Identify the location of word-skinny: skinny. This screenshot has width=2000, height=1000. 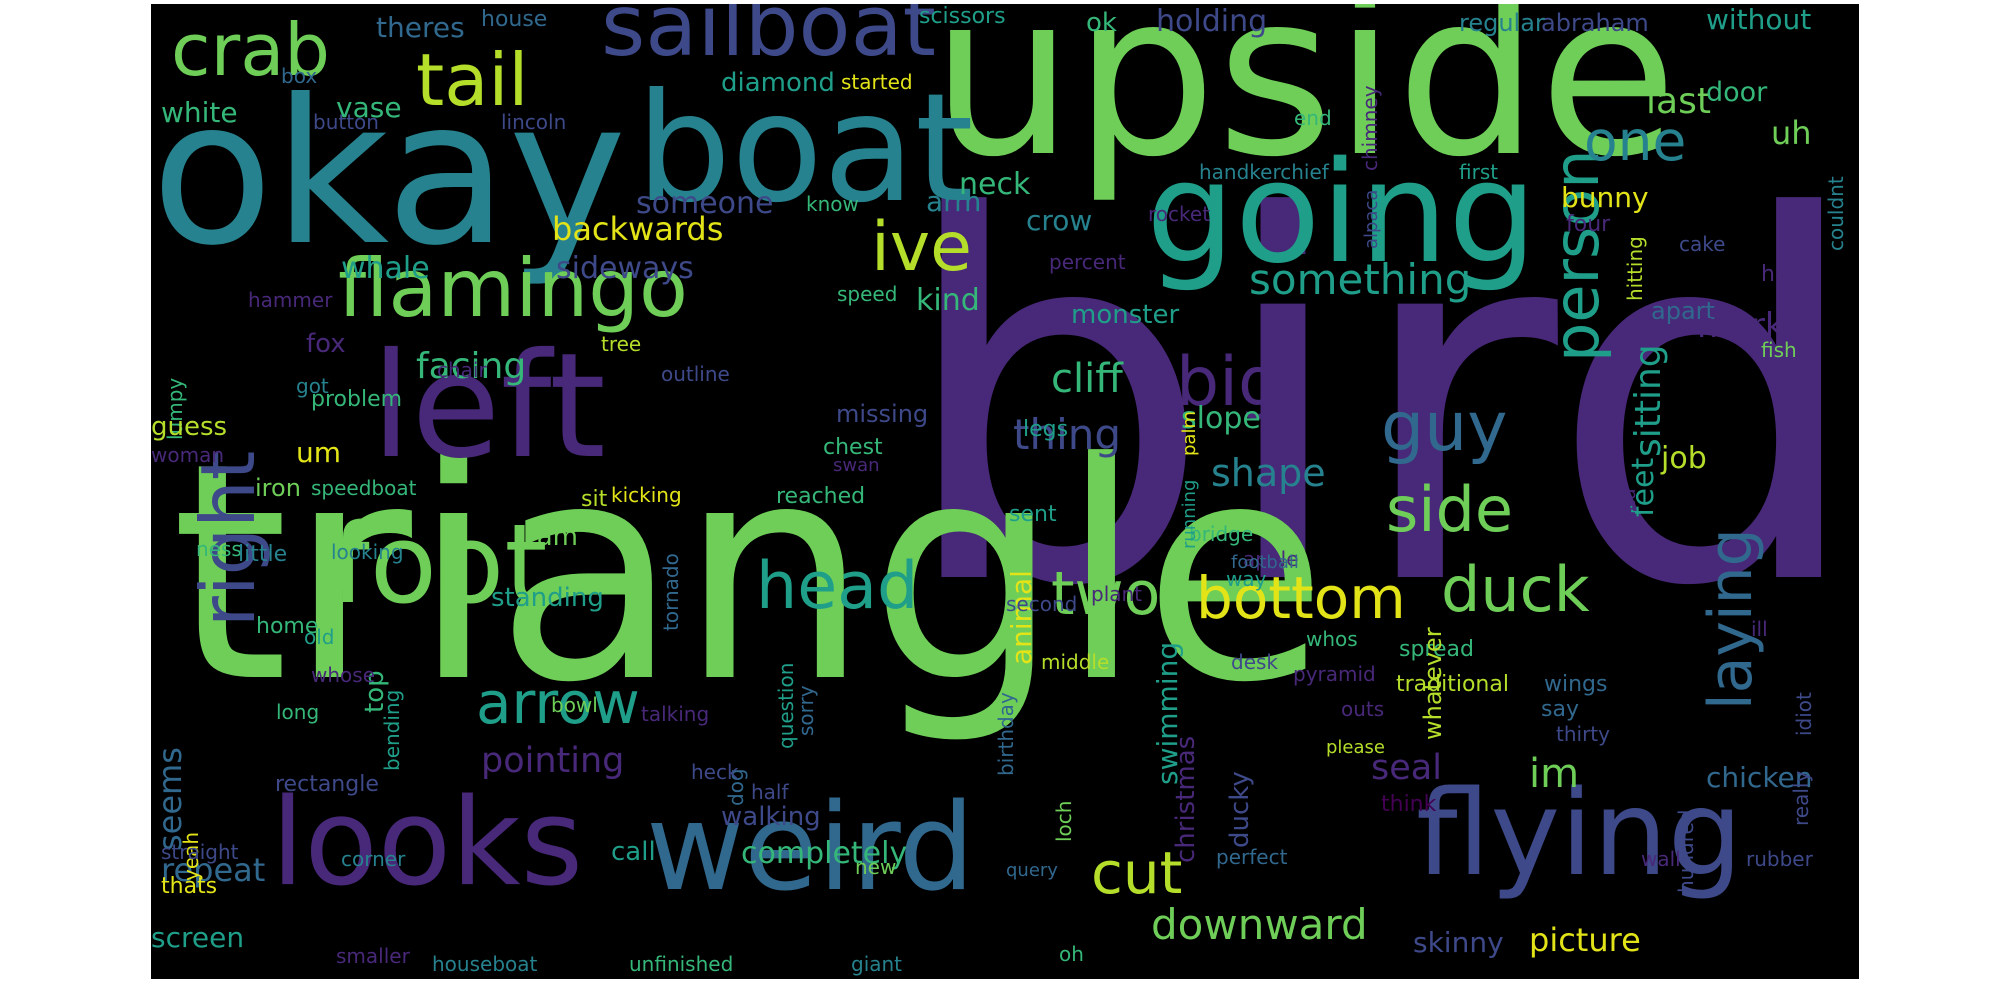
(1458, 942).